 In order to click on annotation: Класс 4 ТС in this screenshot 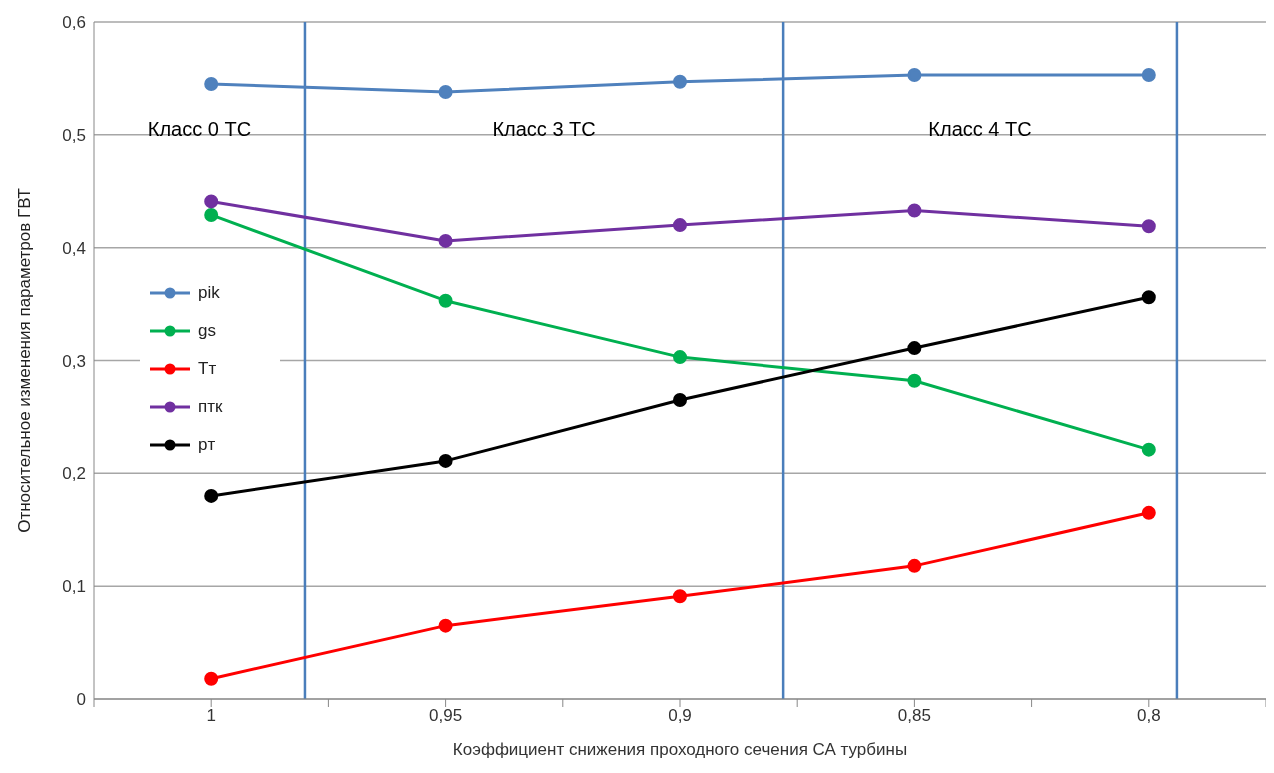, I will do `click(980, 128)`.